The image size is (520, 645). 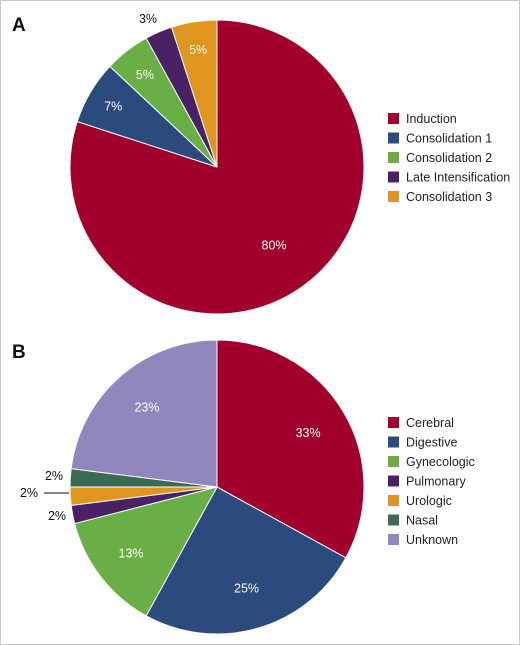 What do you see at coordinates (19, 25) in the screenshot?
I see `panel-label-a: A` at bounding box center [19, 25].